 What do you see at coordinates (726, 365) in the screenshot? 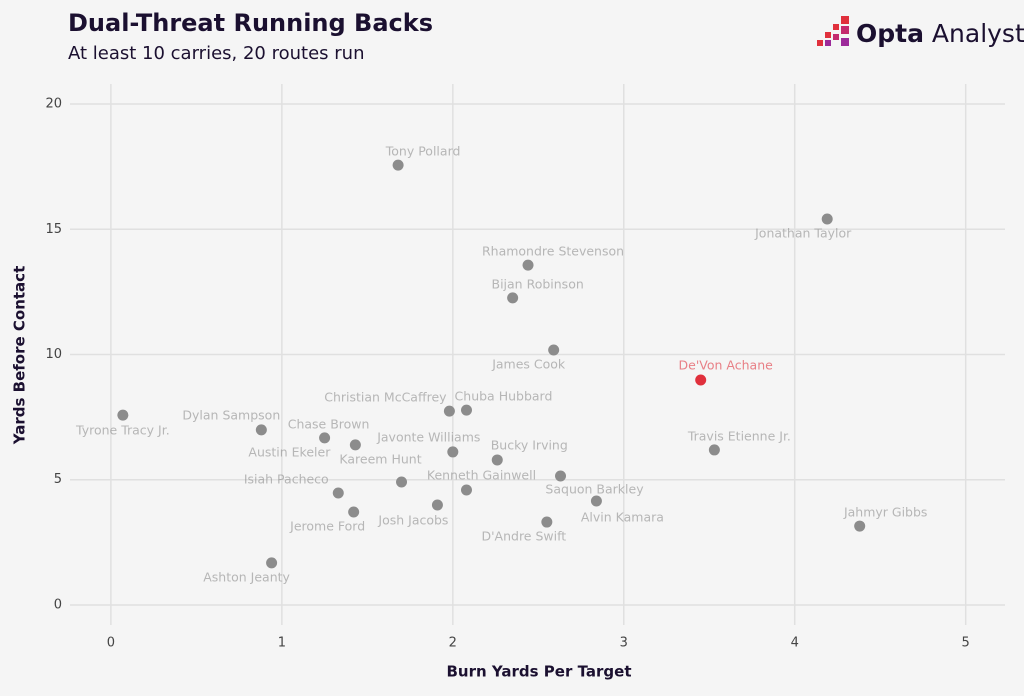
I see `point-label: De'Von Achane` at bounding box center [726, 365].